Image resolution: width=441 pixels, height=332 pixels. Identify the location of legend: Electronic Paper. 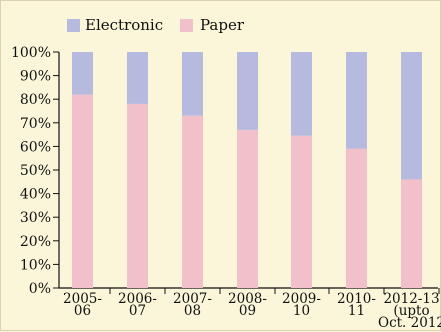
(156, 25).